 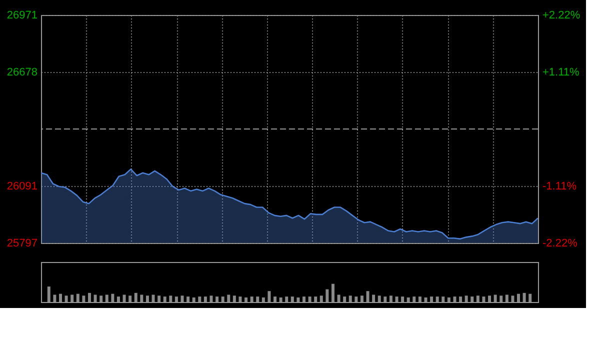 I want to click on y2-tick-label: -1.11%, so click(x=559, y=186).